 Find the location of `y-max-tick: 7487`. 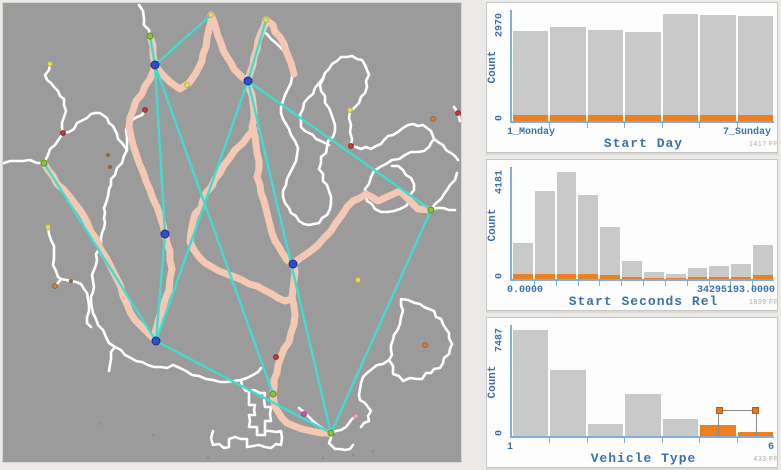

y-max-tick: 7487 is located at coordinates (500, 340).